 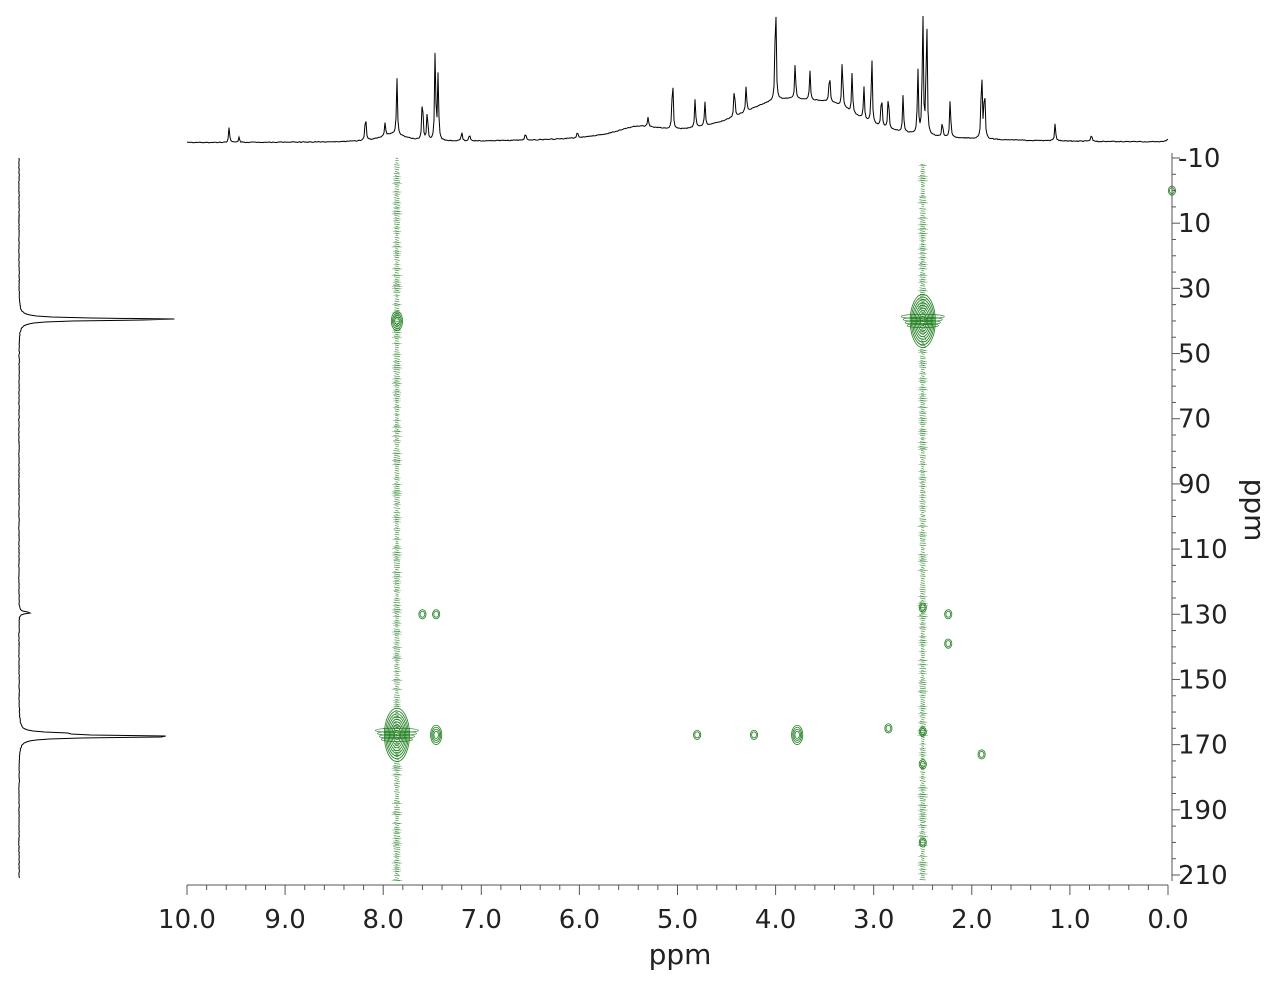 What do you see at coordinates (971, 920) in the screenshot?
I see `x-tick-label: 2.0` at bounding box center [971, 920].